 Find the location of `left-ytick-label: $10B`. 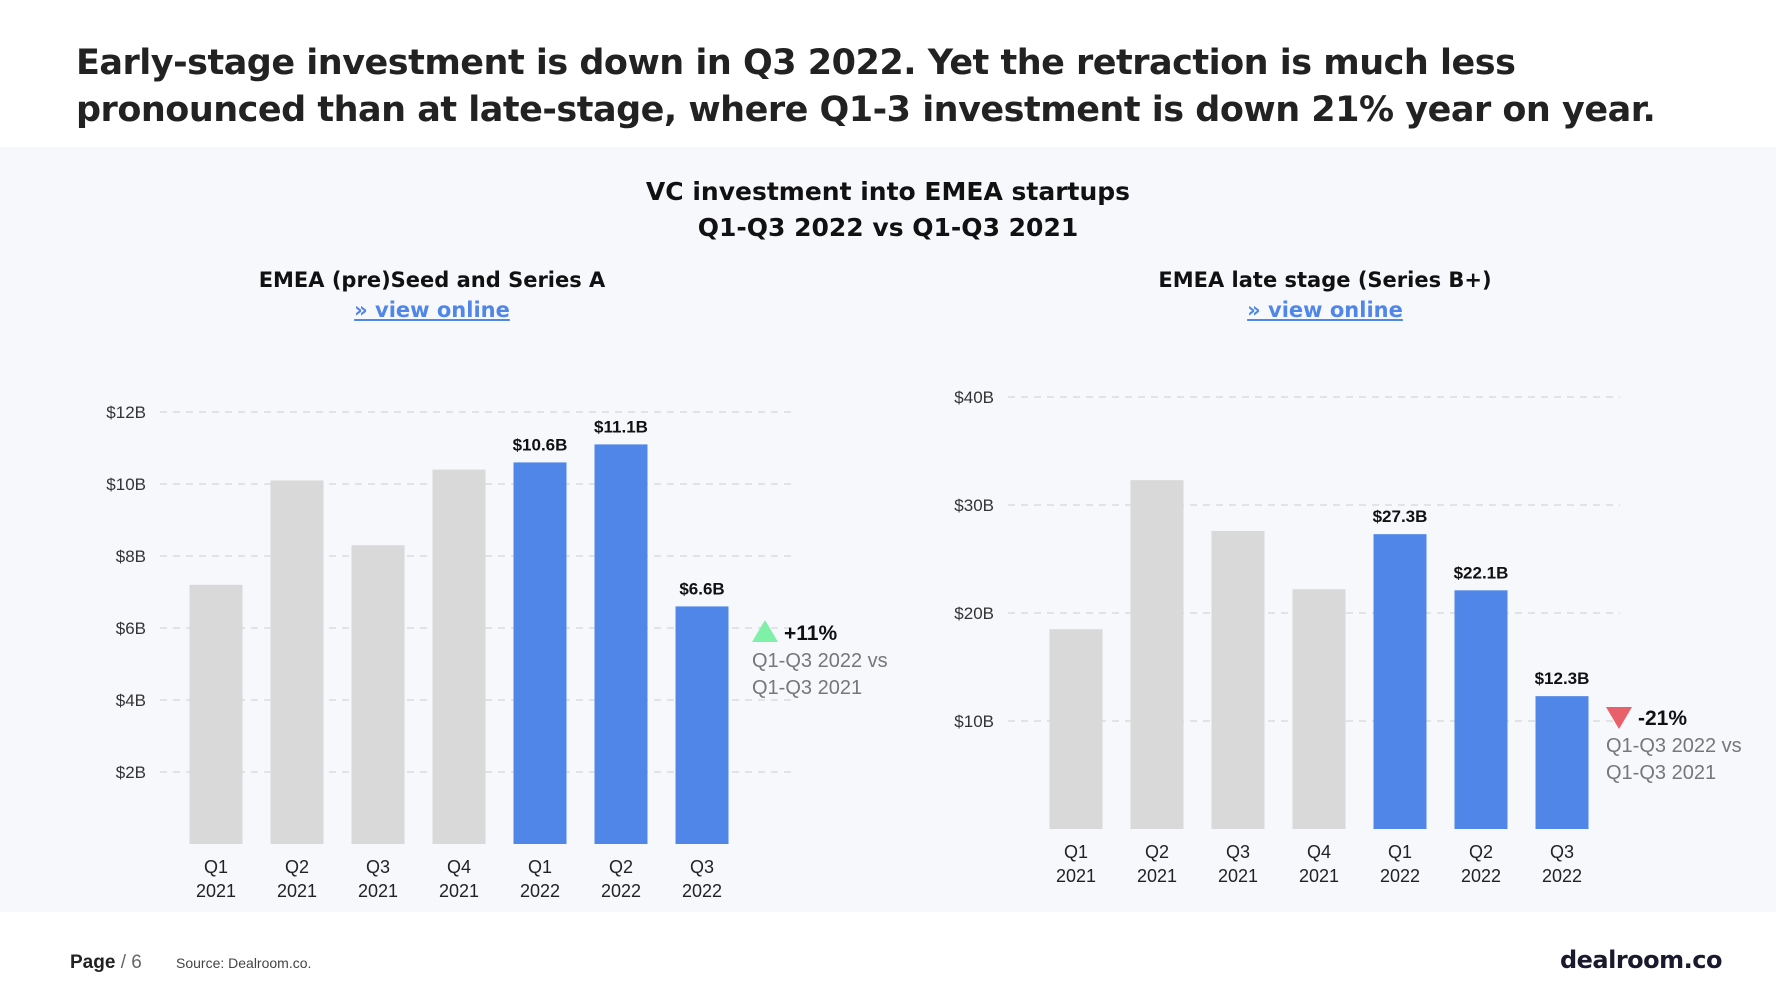

left-ytick-label: $10B is located at coordinates (126, 484).